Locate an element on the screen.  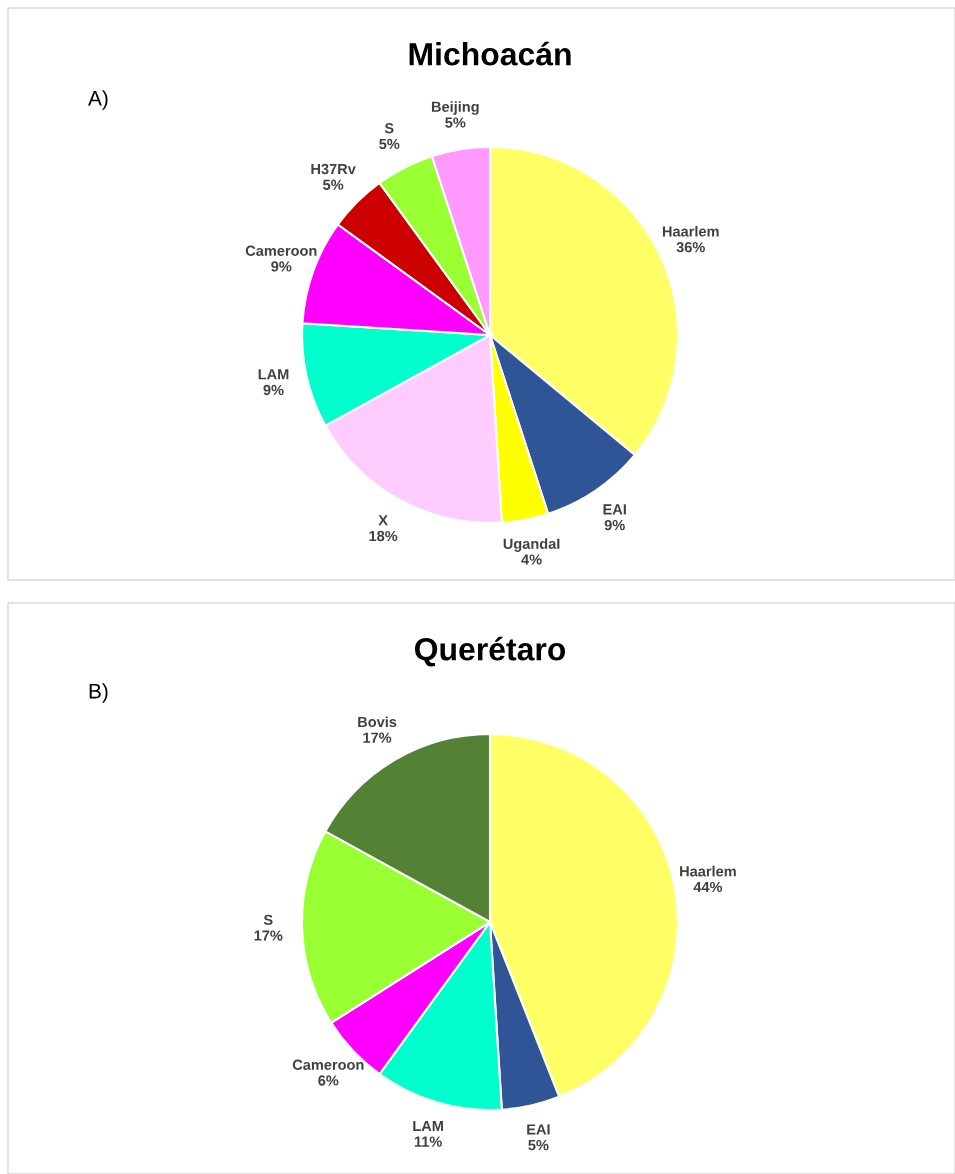
slice-label: Beijing is located at coordinates (455, 108).